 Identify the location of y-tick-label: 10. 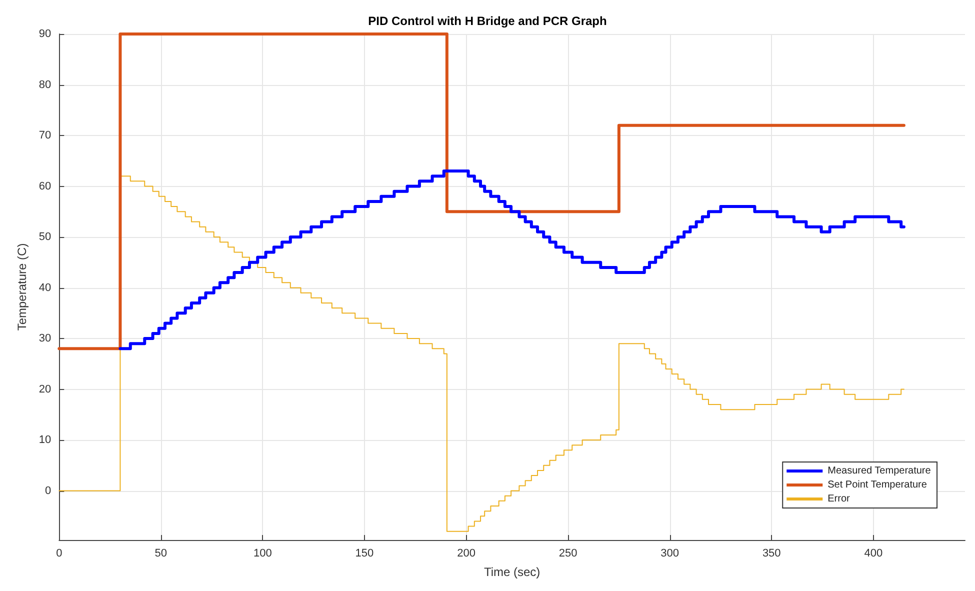
(45, 440).